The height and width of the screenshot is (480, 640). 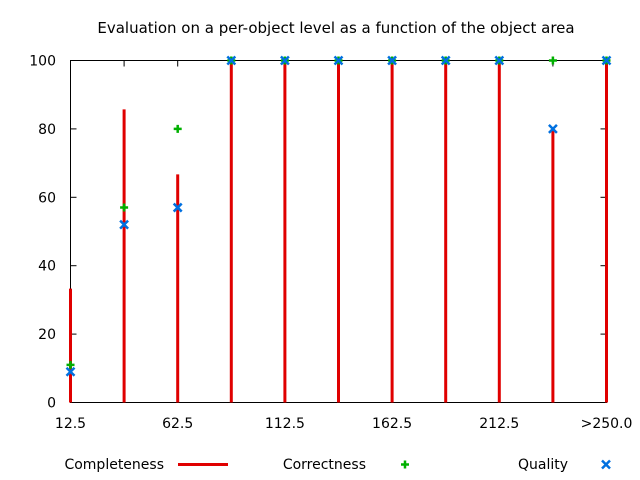 I want to click on legend-swatch-quality, so click(x=606, y=464).